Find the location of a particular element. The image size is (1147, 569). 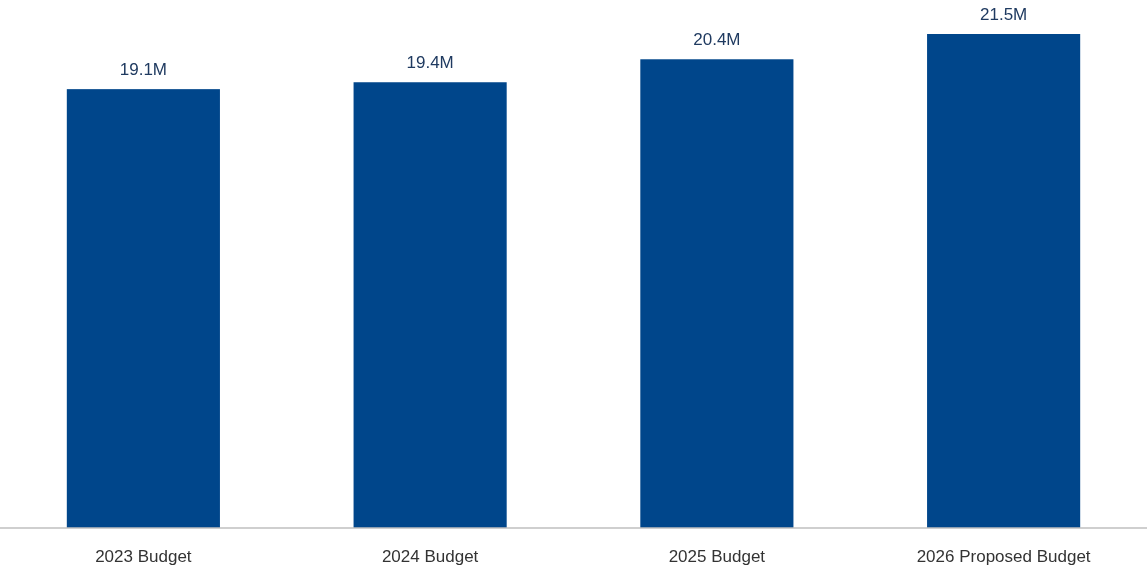

x-tick-label: 2025 Budget is located at coordinates (717, 556).